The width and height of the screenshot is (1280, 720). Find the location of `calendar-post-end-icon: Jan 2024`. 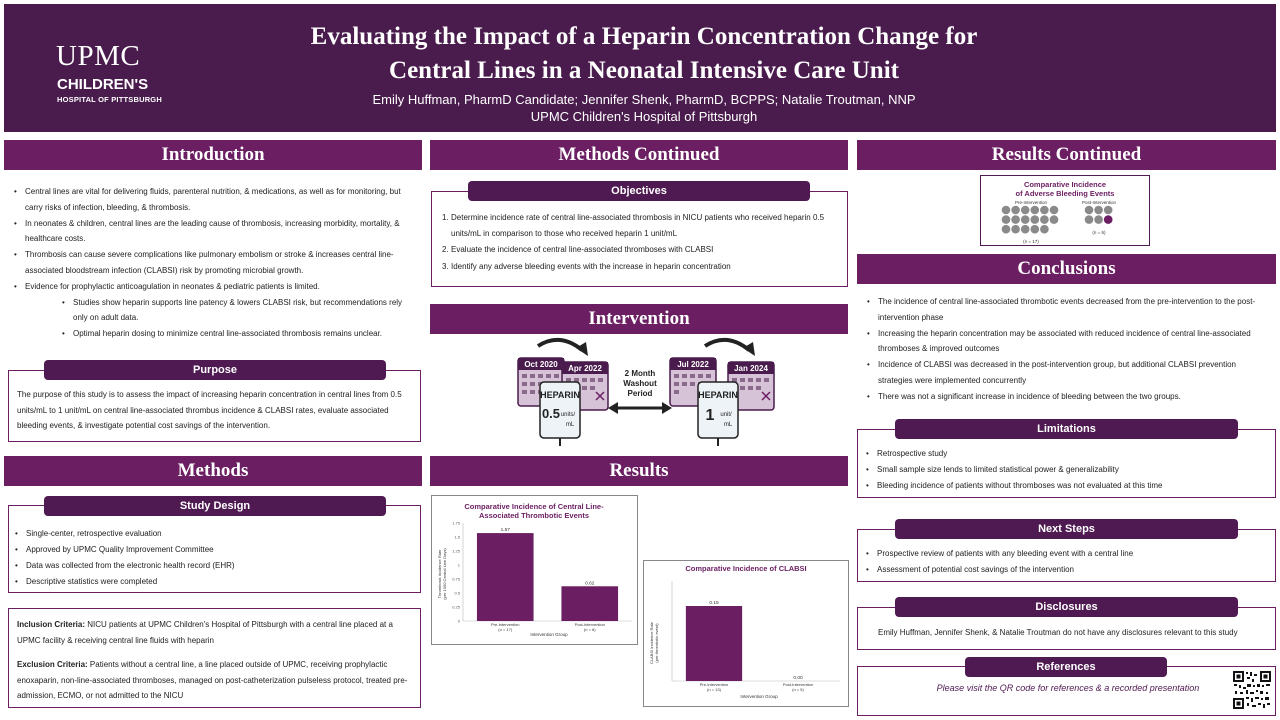

calendar-post-end-icon: Jan 2024 is located at coordinates (751, 386).